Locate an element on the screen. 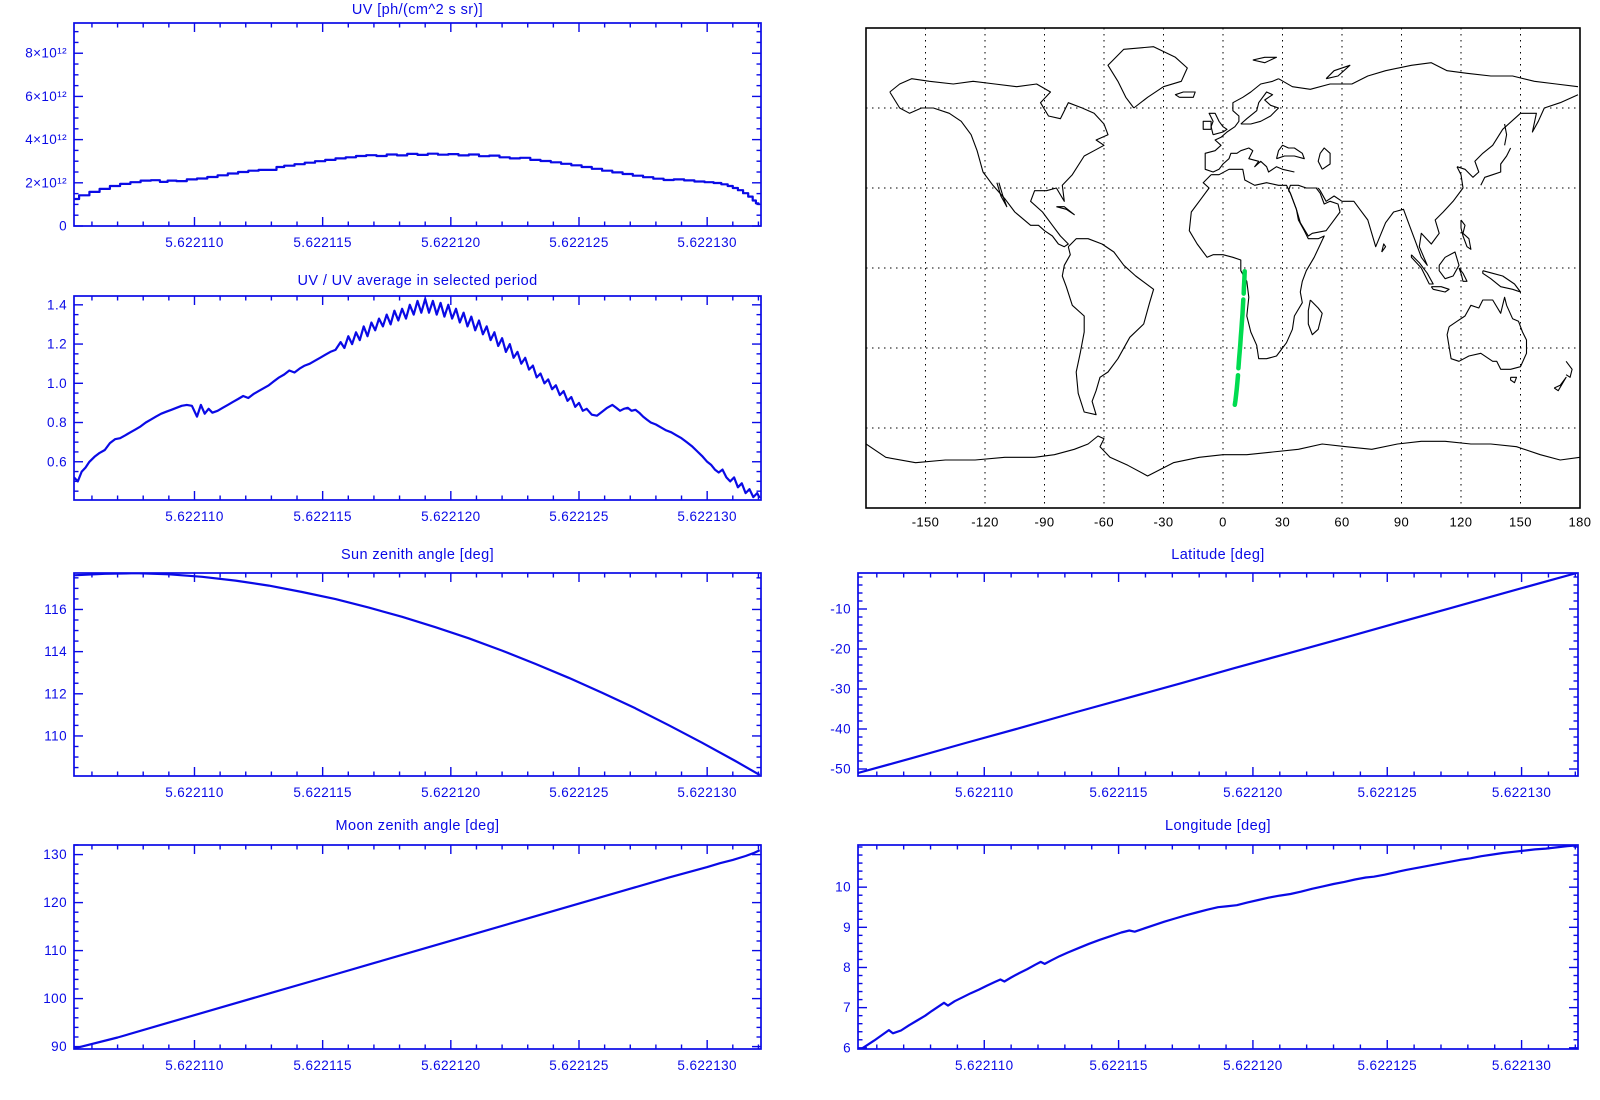 The height and width of the screenshot is (1100, 1600). latitude-line is located at coordinates (1217, 674).